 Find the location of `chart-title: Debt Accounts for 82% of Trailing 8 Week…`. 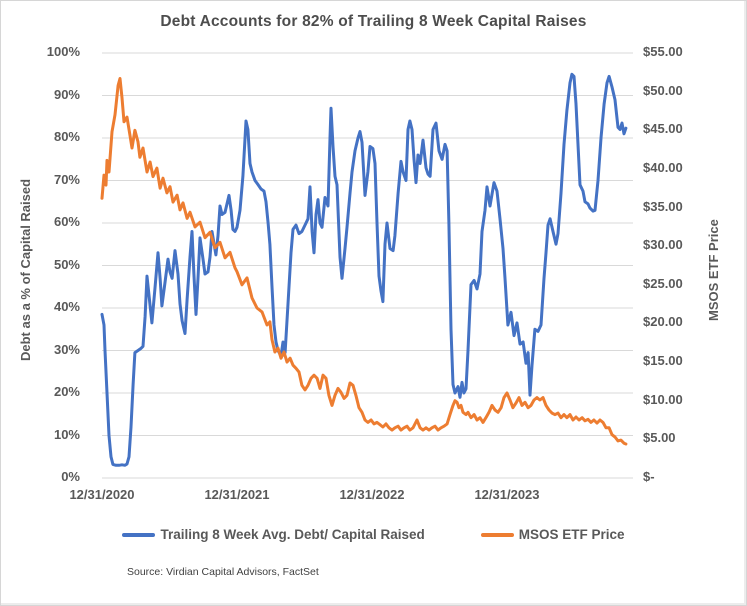

chart-title: Debt Accounts for 82% of Trailing 8 Week… is located at coordinates (373, 21).